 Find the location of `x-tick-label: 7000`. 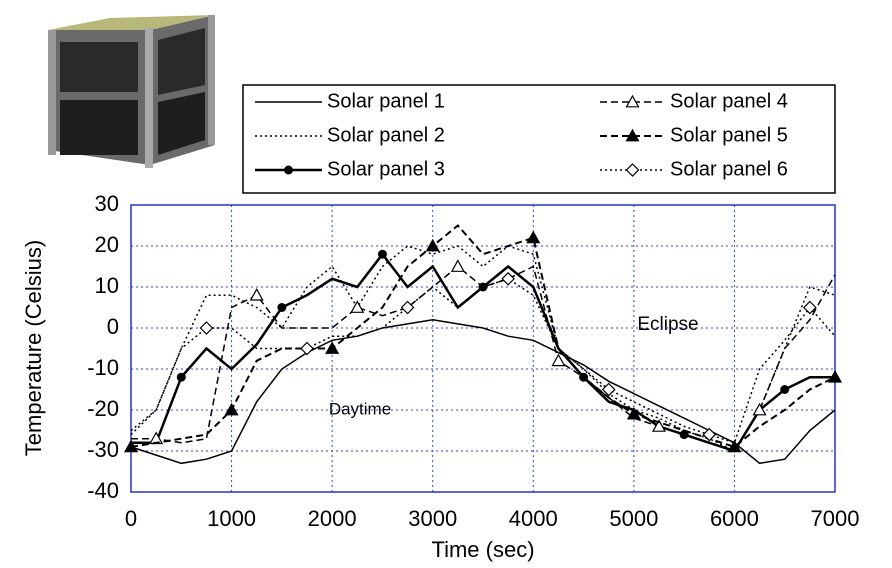

x-tick-label: 7000 is located at coordinates (835, 518).